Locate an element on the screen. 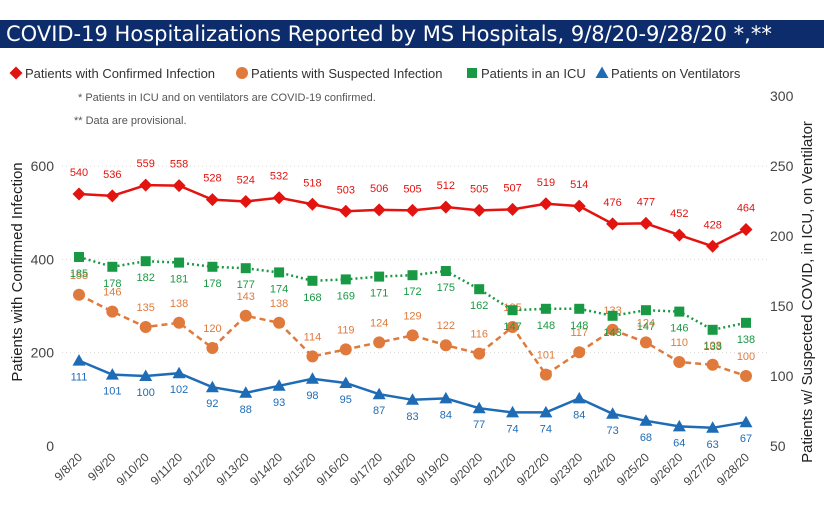 The height and width of the screenshot is (517, 824). legend-label-triangle: Patients on Ventilators is located at coordinates (676, 73).